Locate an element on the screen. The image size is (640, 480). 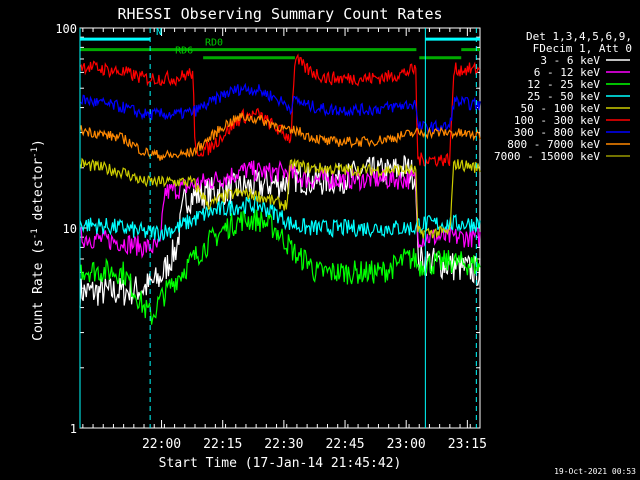
x-tick-label: 22:00 is located at coordinates (161, 444).